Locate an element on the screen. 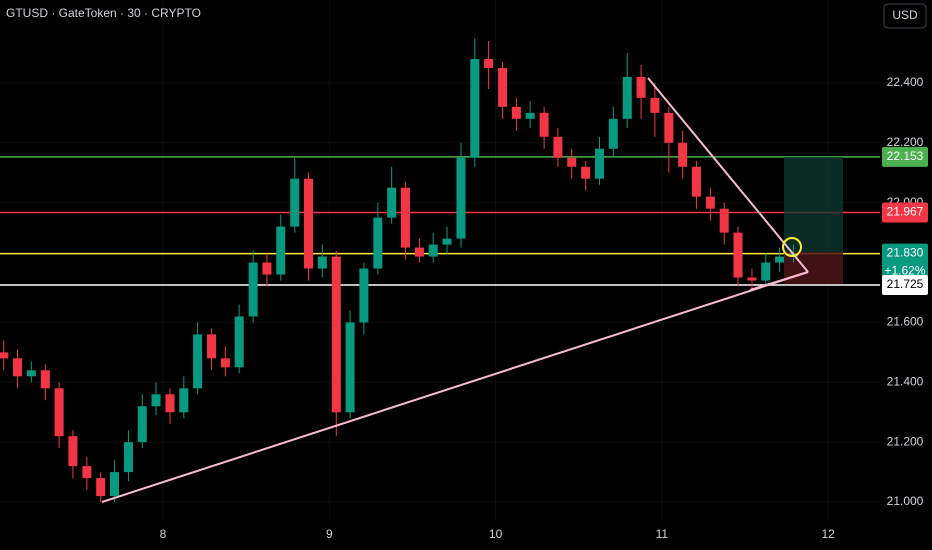  currency-button is located at coordinates (905, 16).